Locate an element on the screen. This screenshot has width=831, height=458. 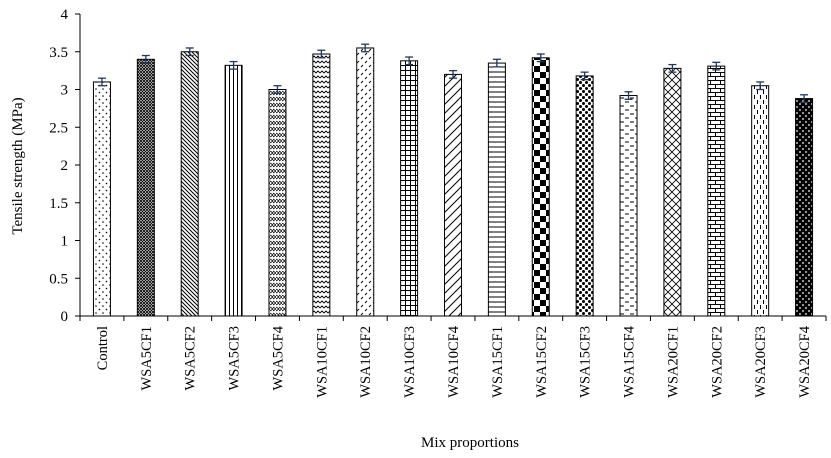
bar-wsa10cf3 is located at coordinates (409, 188).